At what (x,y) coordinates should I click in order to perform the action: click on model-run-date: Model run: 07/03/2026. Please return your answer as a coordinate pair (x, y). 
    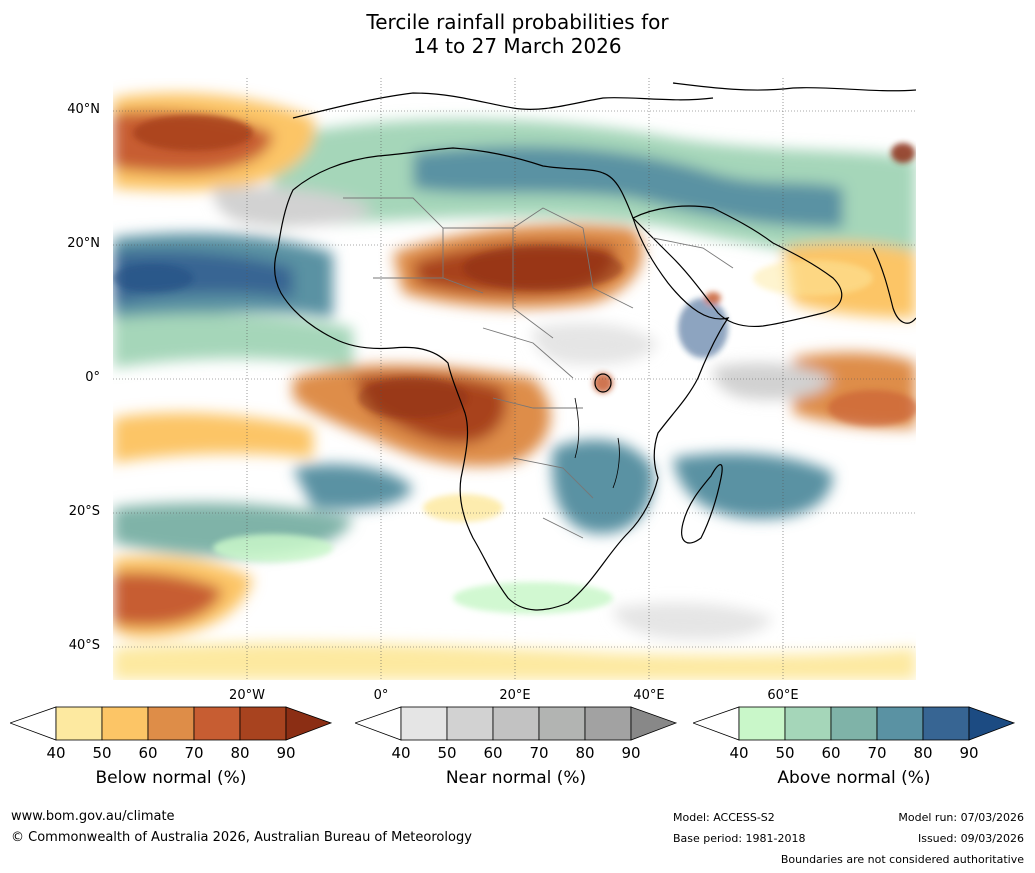
    Looking at the image, I should click on (961, 817).